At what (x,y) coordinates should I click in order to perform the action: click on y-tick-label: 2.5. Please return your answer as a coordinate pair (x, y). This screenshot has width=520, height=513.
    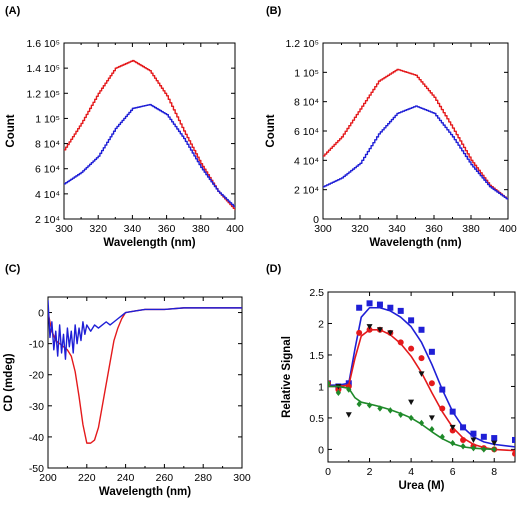
    Looking at the image, I should click on (316, 293).